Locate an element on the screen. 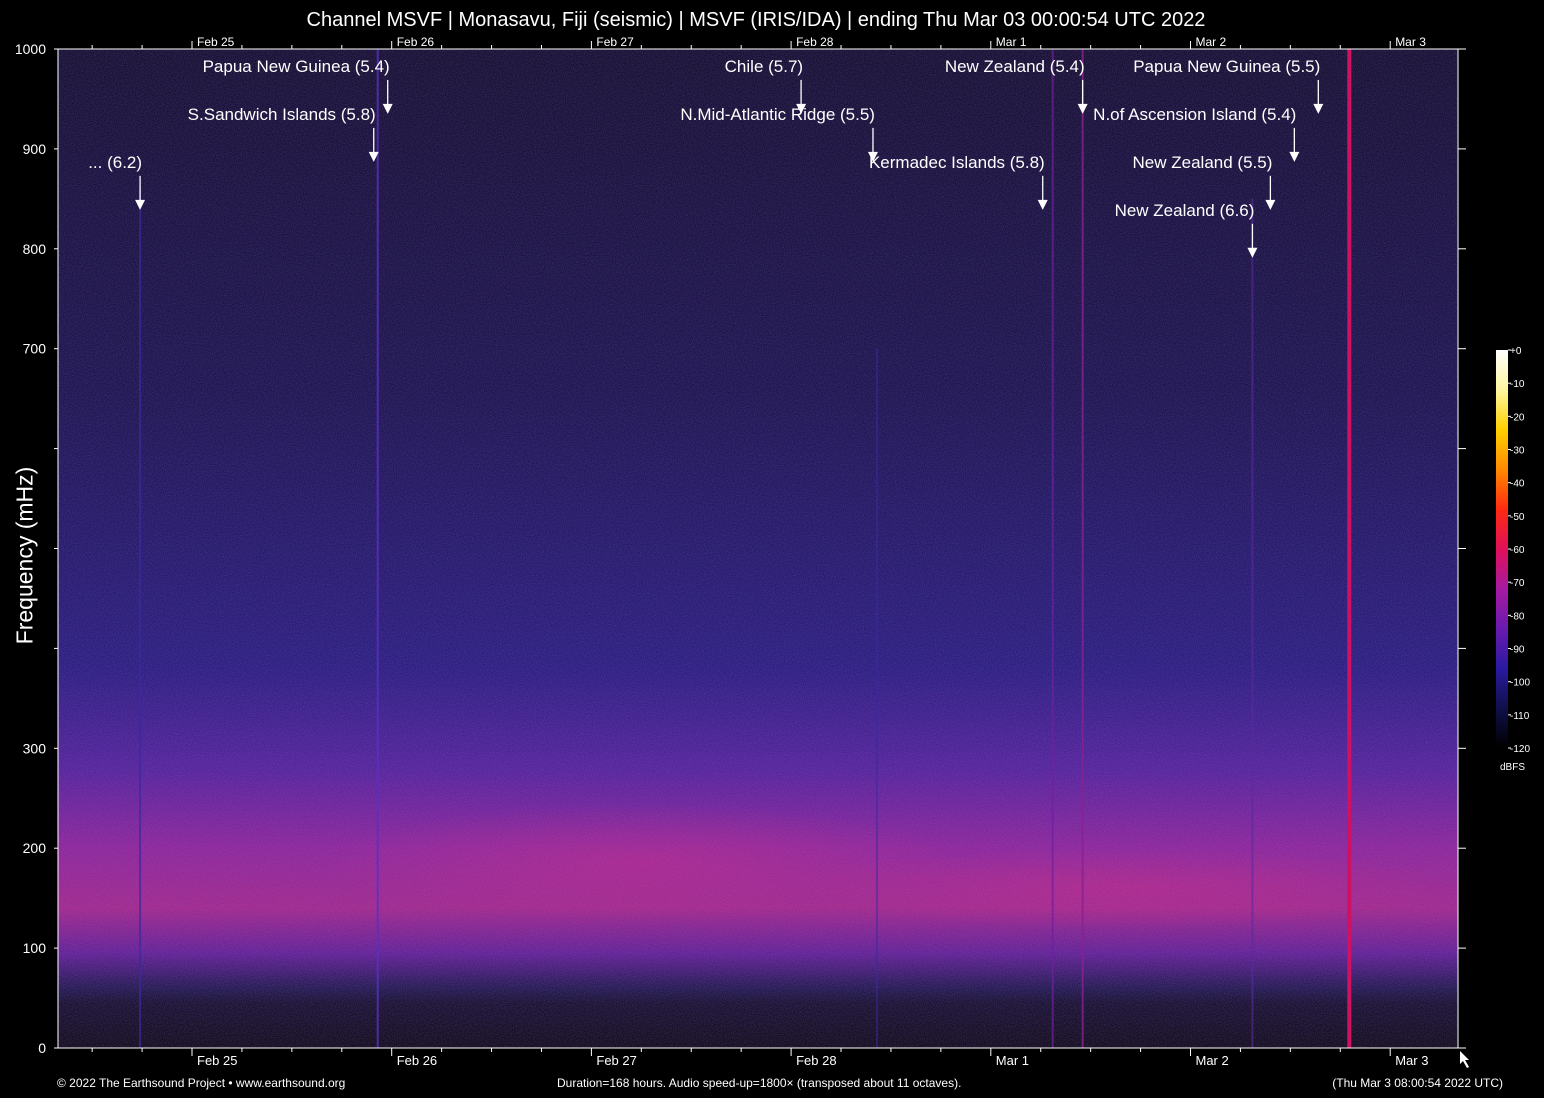 The width and height of the screenshot is (1544, 1098). x-tick-label-top: Mar 2 is located at coordinates (1211, 42).